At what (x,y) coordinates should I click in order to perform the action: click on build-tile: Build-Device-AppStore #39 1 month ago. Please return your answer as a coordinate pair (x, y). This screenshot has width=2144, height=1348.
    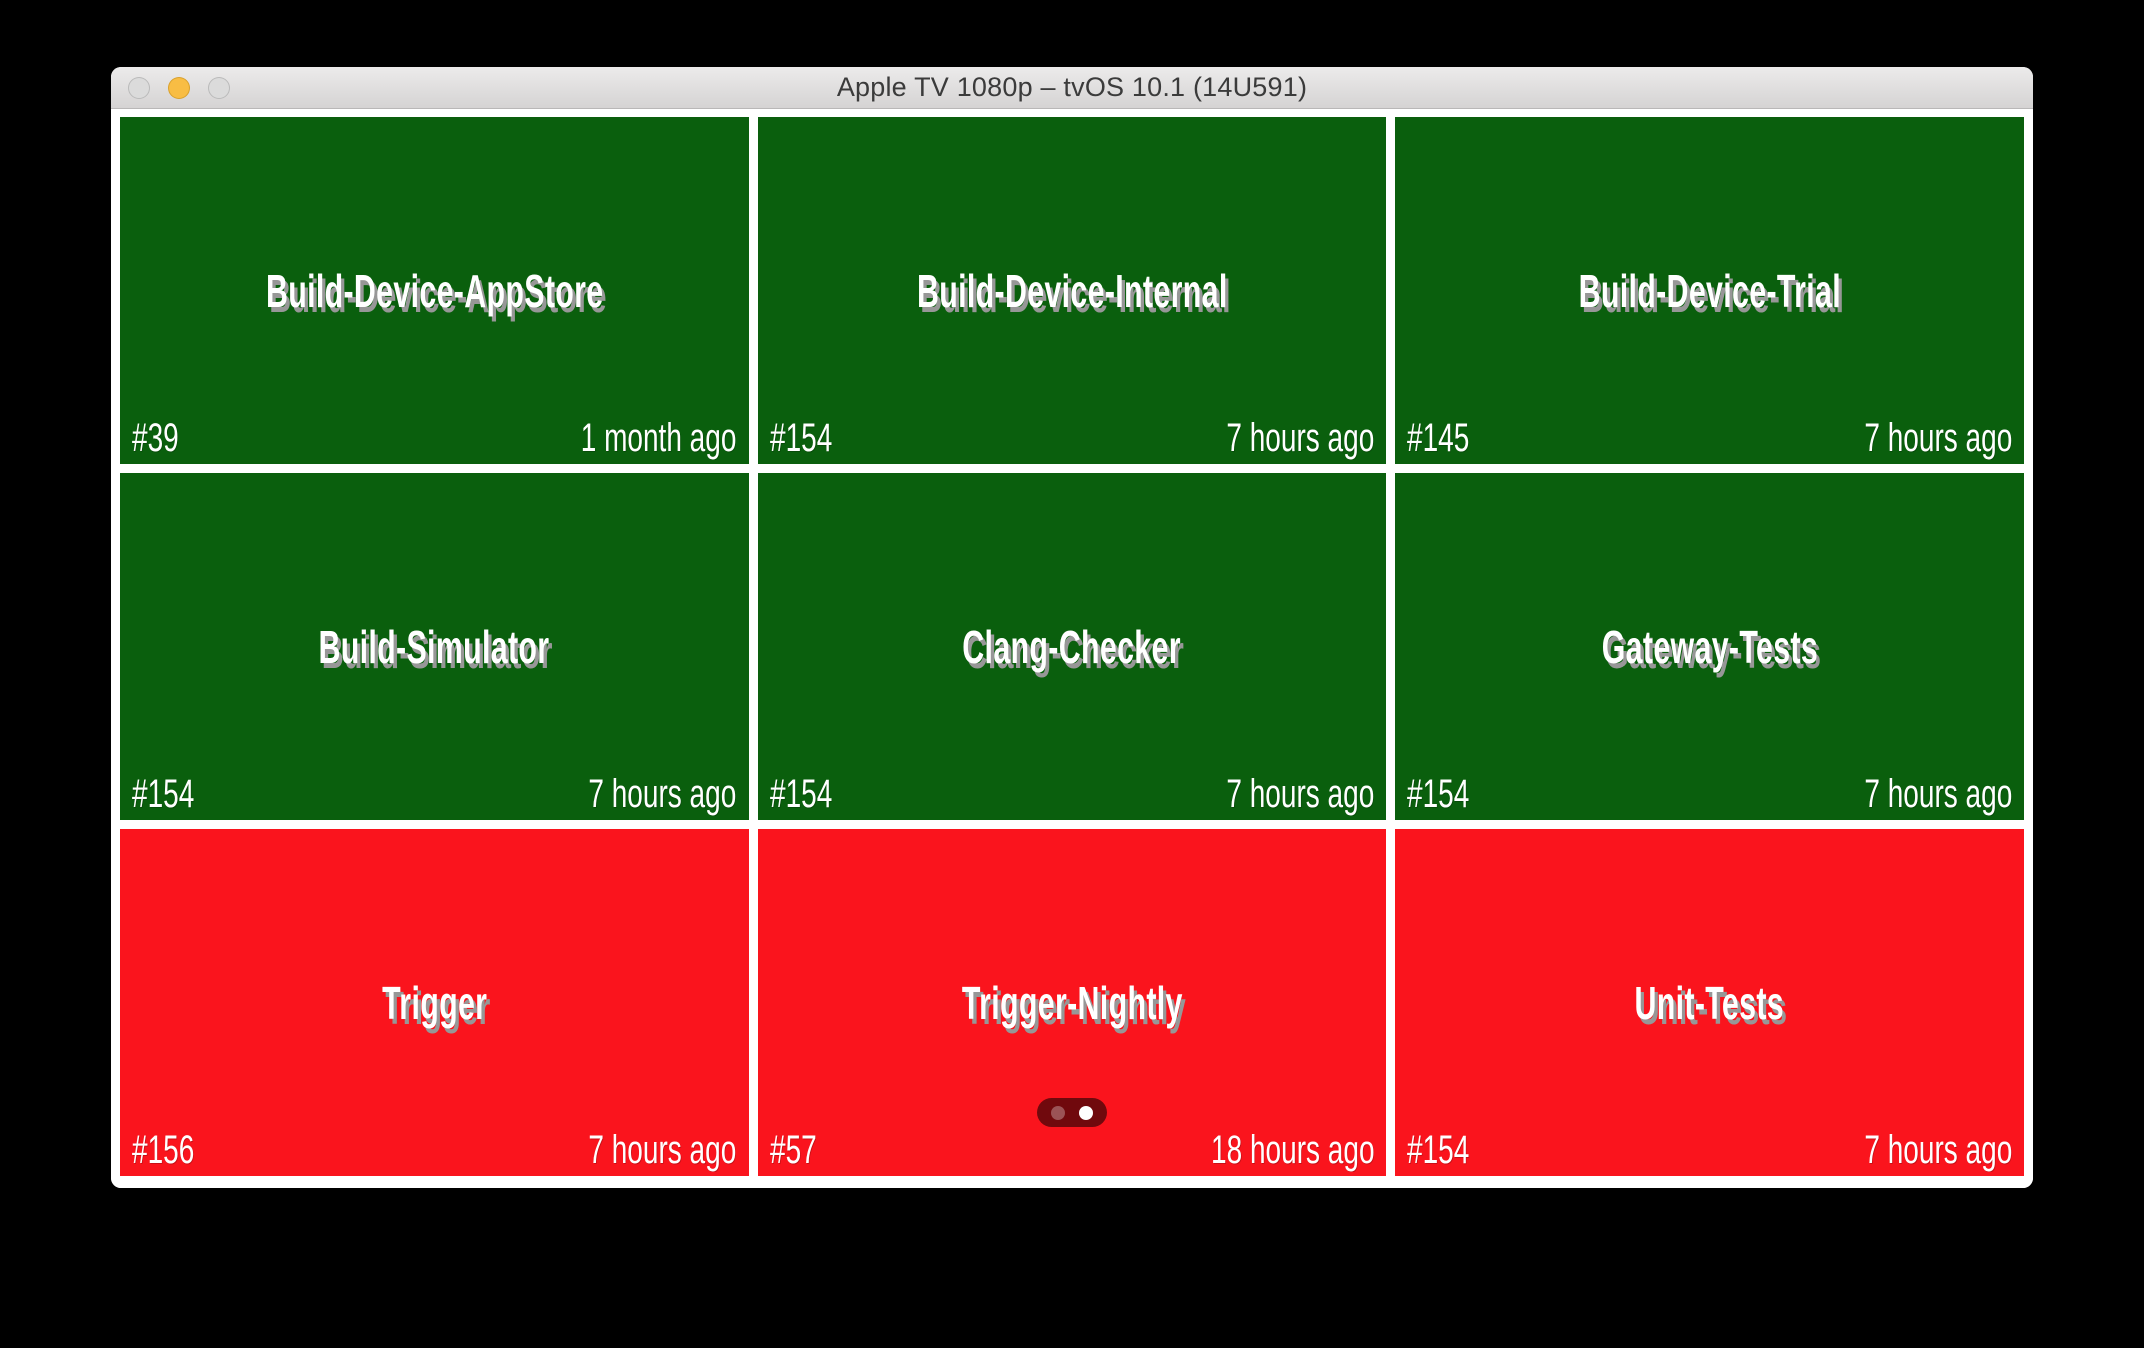
    Looking at the image, I should click on (434, 290).